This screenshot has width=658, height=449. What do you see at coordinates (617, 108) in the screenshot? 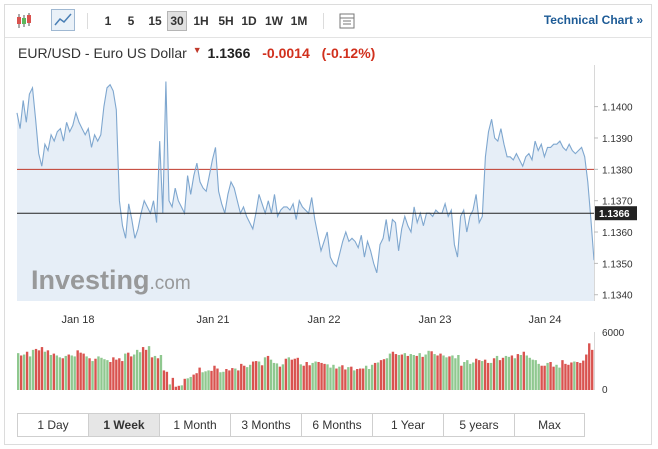
I see `y-tick-label: 1.1400` at bounding box center [617, 108].